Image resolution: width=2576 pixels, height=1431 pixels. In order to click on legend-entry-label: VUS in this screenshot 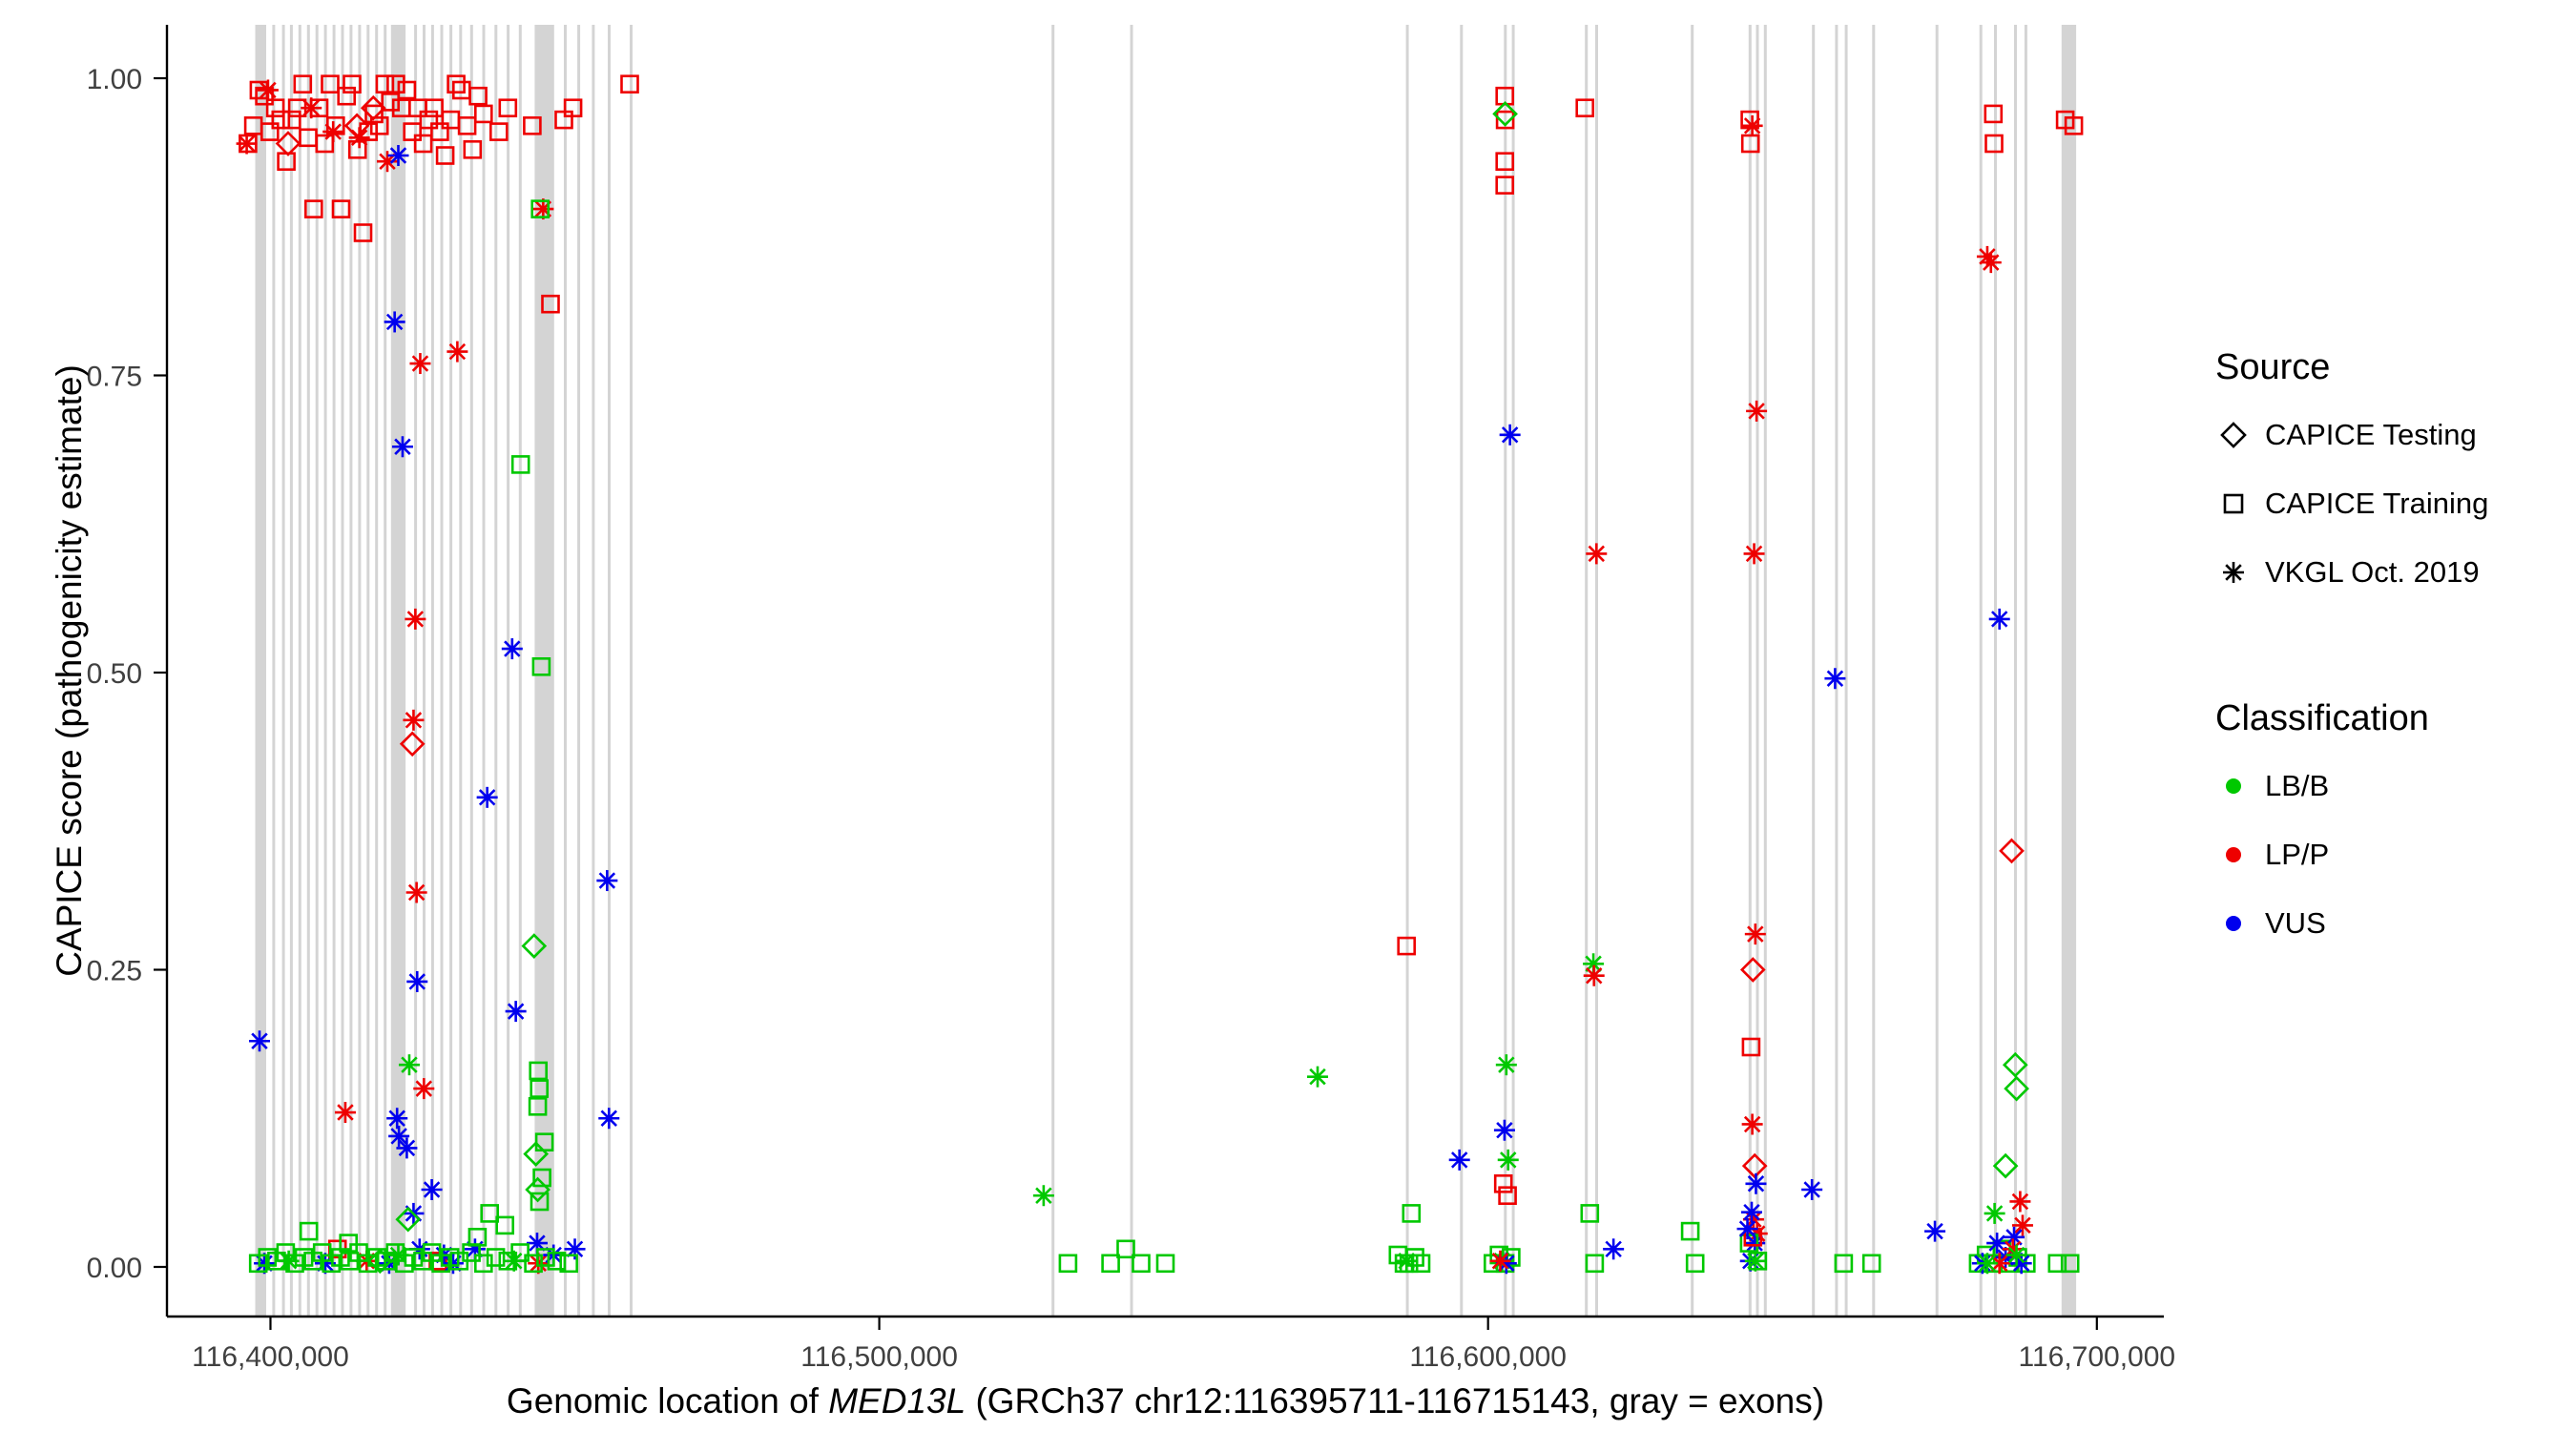, I will do `click(2295, 923)`.